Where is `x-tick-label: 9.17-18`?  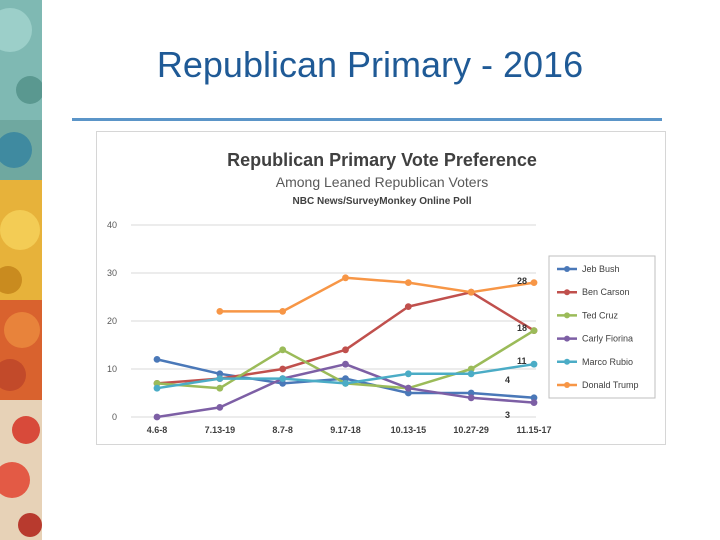 x-tick-label: 9.17-18 is located at coordinates (345, 430).